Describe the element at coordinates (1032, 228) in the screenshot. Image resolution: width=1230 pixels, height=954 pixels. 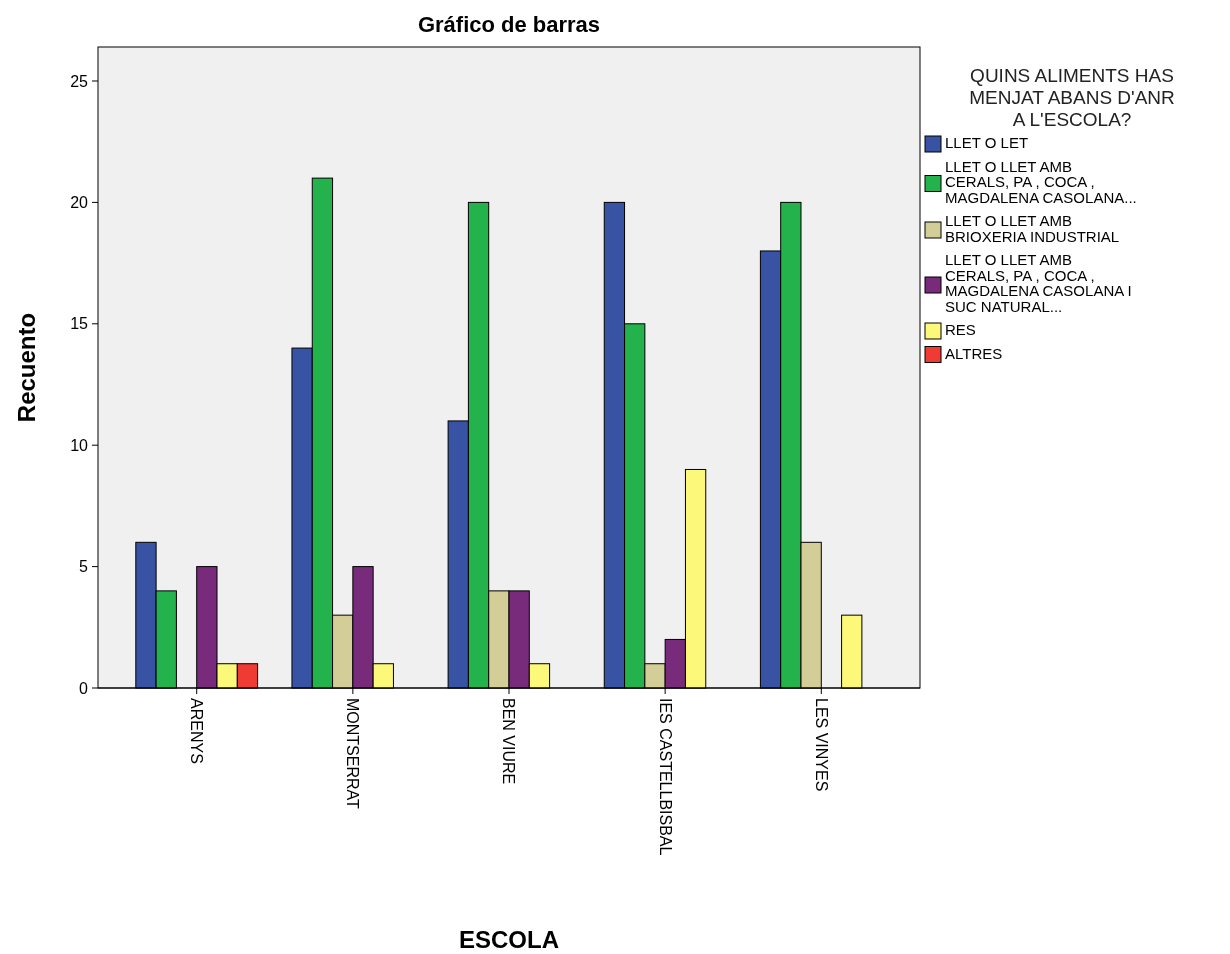
I see `legend-label: LLET O LLET AMB BRIOXERIA INDUSTRIAL` at that location.